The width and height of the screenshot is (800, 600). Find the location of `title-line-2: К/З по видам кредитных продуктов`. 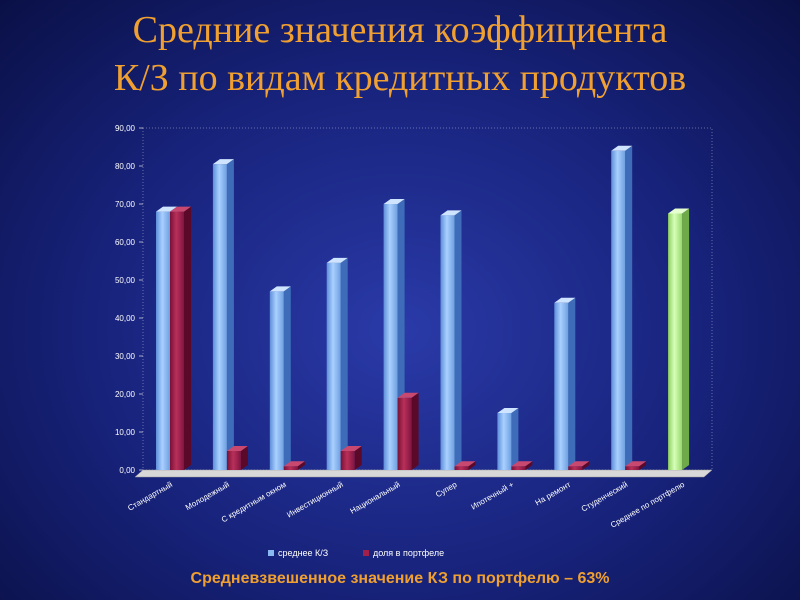

title-line-2: К/З по видам кредитных продуктов is located at coordinates (400, 78).